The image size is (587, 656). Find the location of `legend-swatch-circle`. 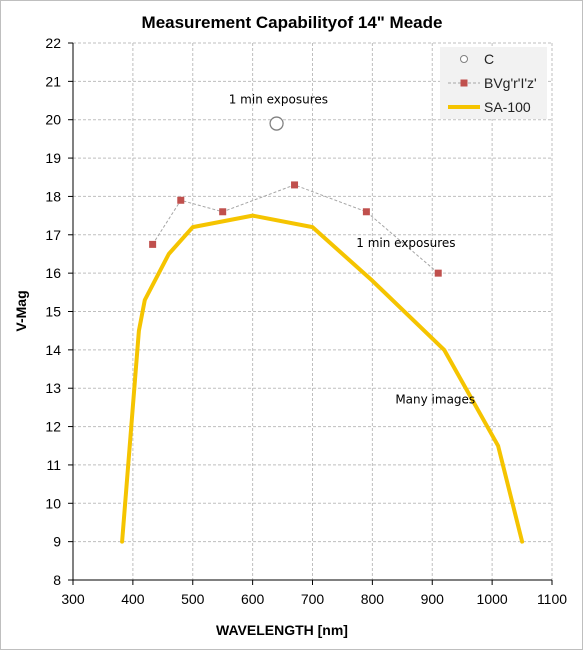

legend-swatch-circle is located at coordinates (464, 59).